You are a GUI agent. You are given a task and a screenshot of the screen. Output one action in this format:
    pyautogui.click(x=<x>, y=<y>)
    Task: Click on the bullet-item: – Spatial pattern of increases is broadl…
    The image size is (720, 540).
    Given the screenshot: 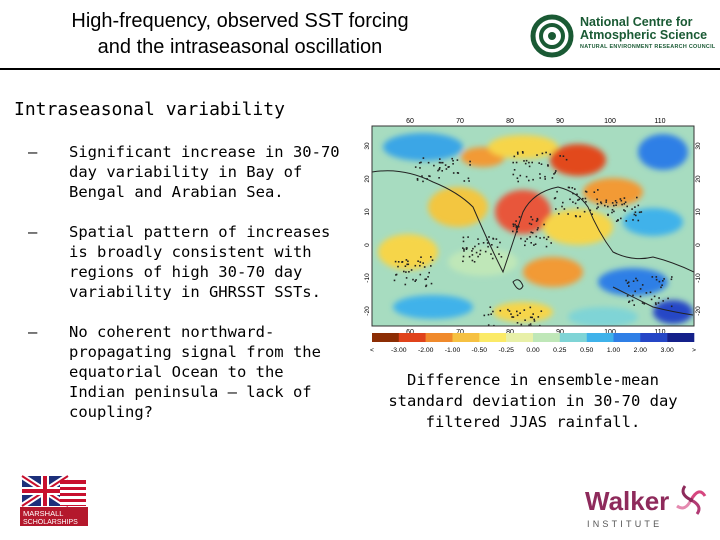 What is the action you would take?
    pyautogui.click(x=188, y=262)
    